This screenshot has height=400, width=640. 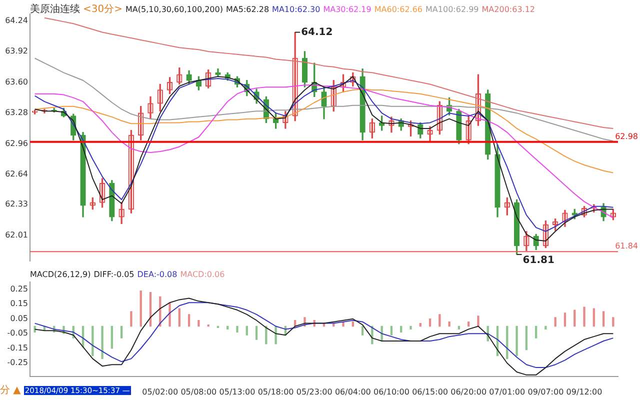 I want to click on ref-line-label: 61.84, so click(x=626, y=246).